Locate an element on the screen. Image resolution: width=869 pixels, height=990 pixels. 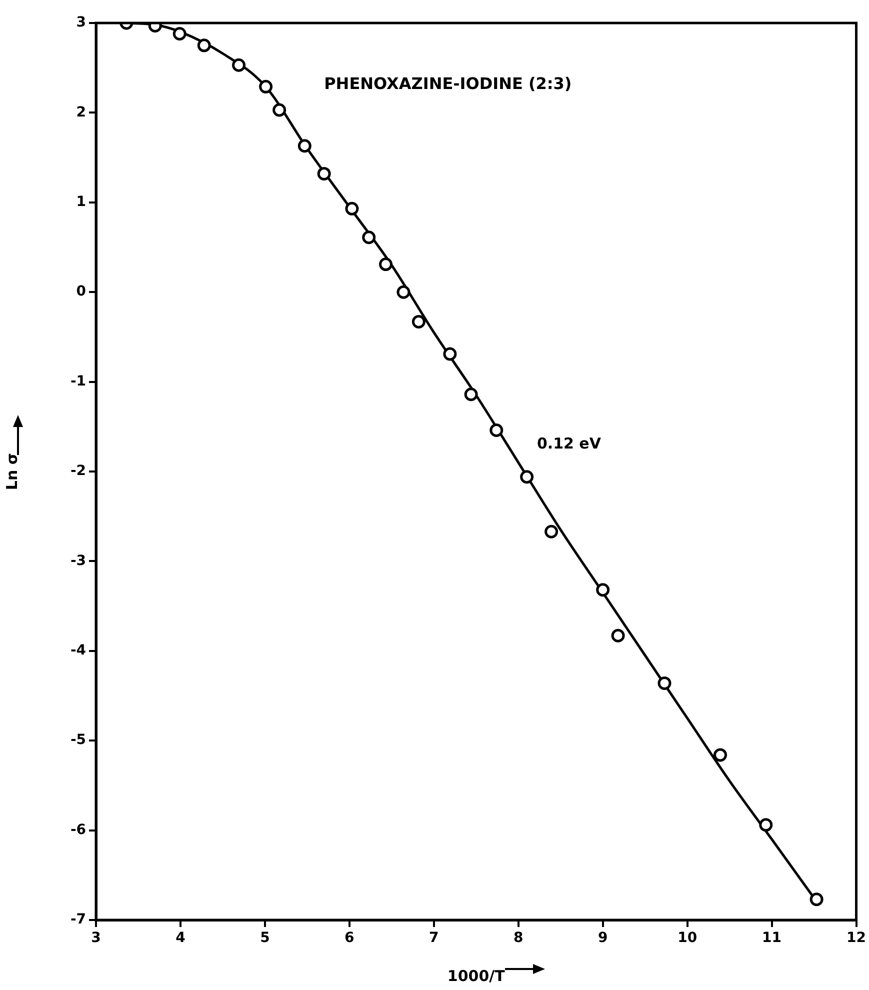
x-tick-label: 6 is located at coordinates (349, 938).